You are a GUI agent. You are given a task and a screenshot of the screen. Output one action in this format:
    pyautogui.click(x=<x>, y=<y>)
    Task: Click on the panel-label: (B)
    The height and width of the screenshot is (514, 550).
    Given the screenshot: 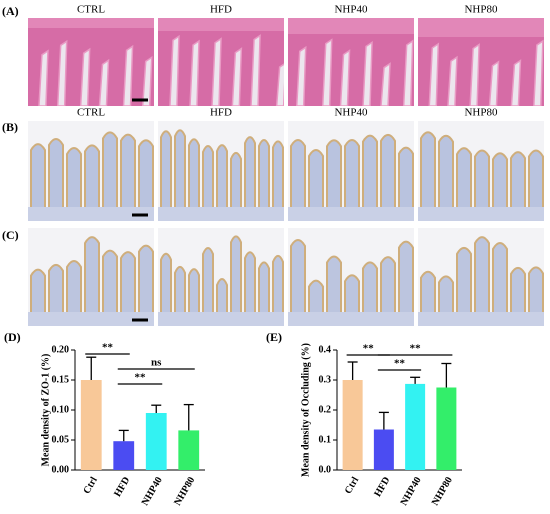 What is the action you would take?
    pyautogui.click(x=10, y=127)
    